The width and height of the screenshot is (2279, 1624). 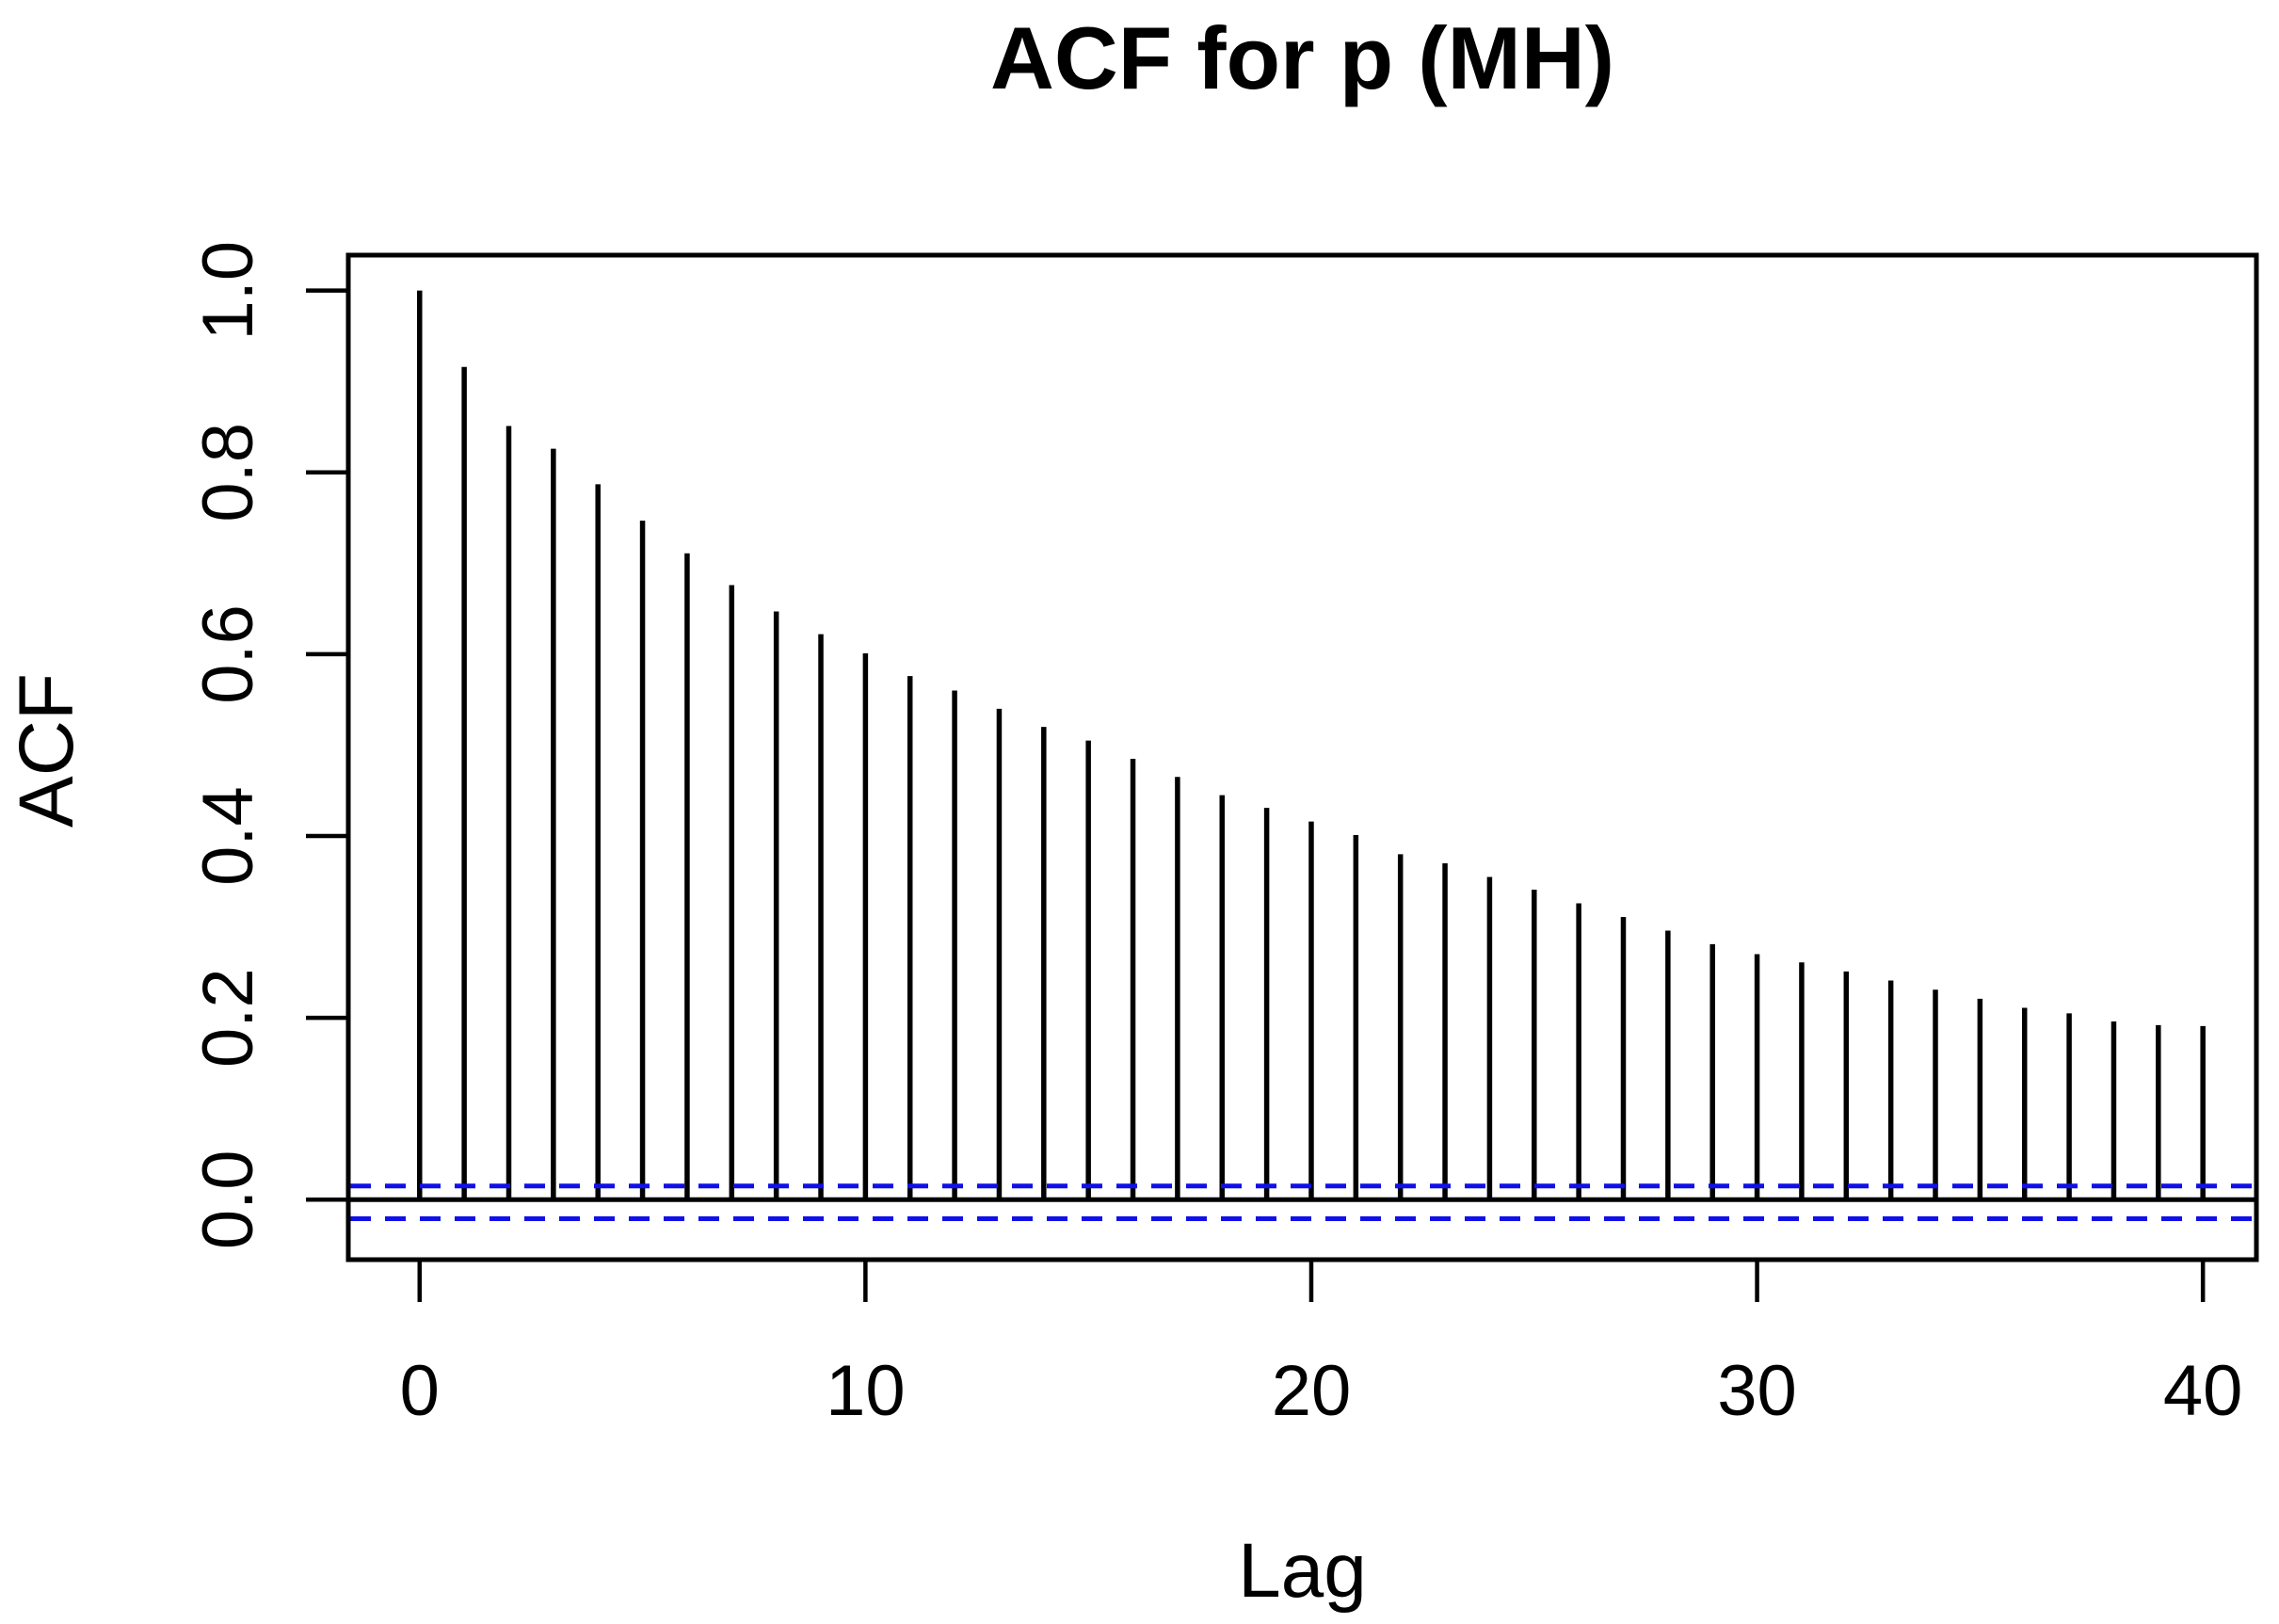 I want to click on y-tick-label-0.4: 0.4, so click(x=228, y=836).